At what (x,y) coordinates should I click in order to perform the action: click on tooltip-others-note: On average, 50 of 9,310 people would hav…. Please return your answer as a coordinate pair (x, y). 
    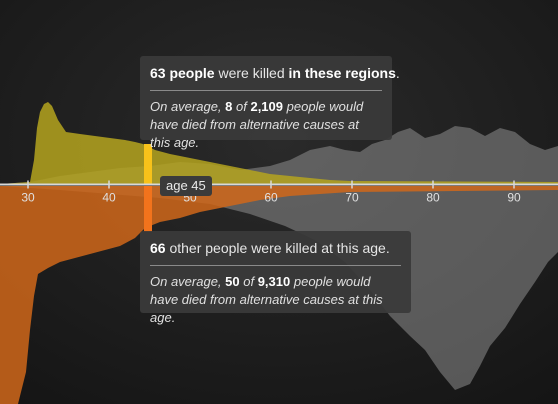
    Looking at the image, I should click on (275, 300).